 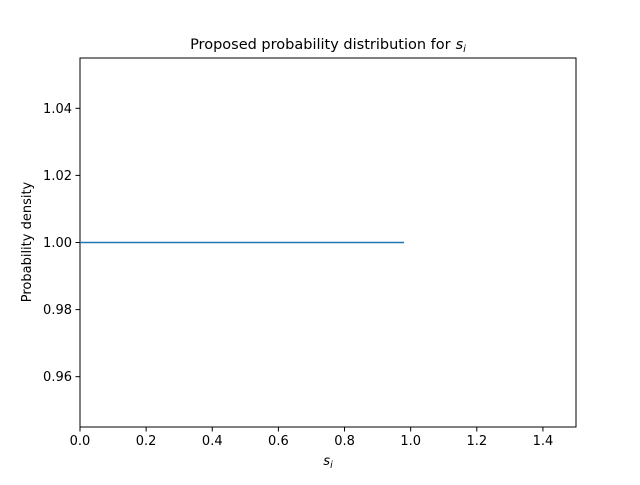 I want to click on x-tick-label: 0.4, so click(x=212, y=441).